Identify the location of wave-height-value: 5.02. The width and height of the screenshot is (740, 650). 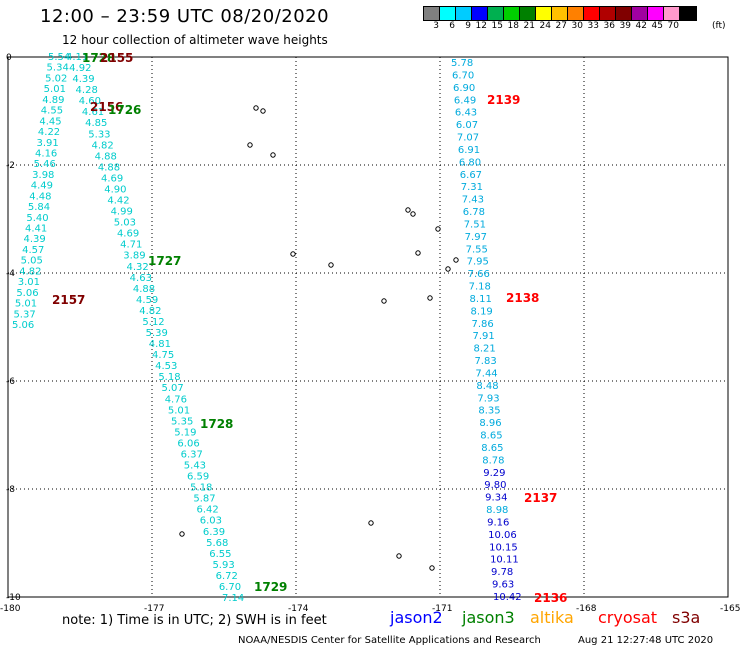
(56, 78).